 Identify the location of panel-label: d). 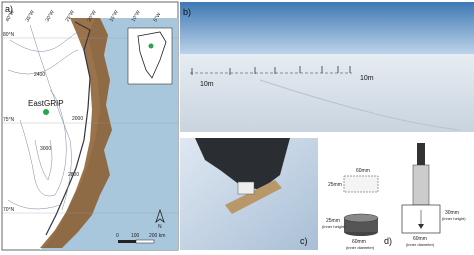
(388, 241).